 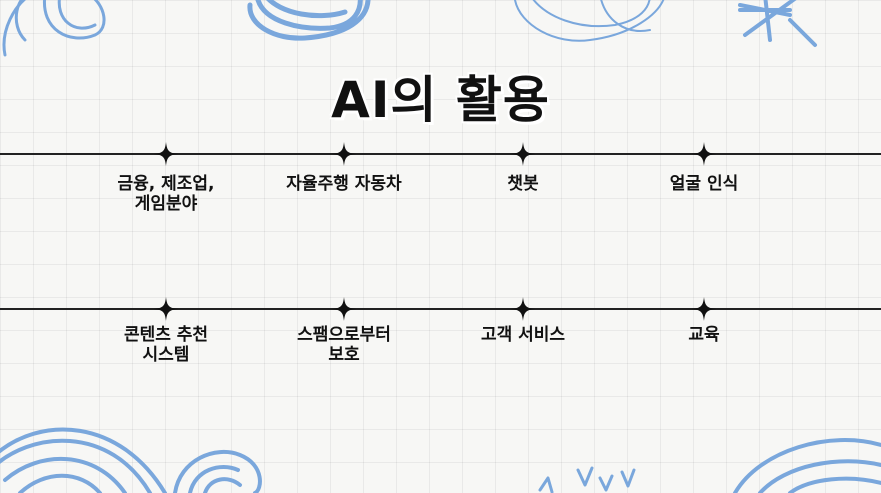 I want to click on use-case-autonomous-car: 자율주행 자동차, so click(x=344, y=184).